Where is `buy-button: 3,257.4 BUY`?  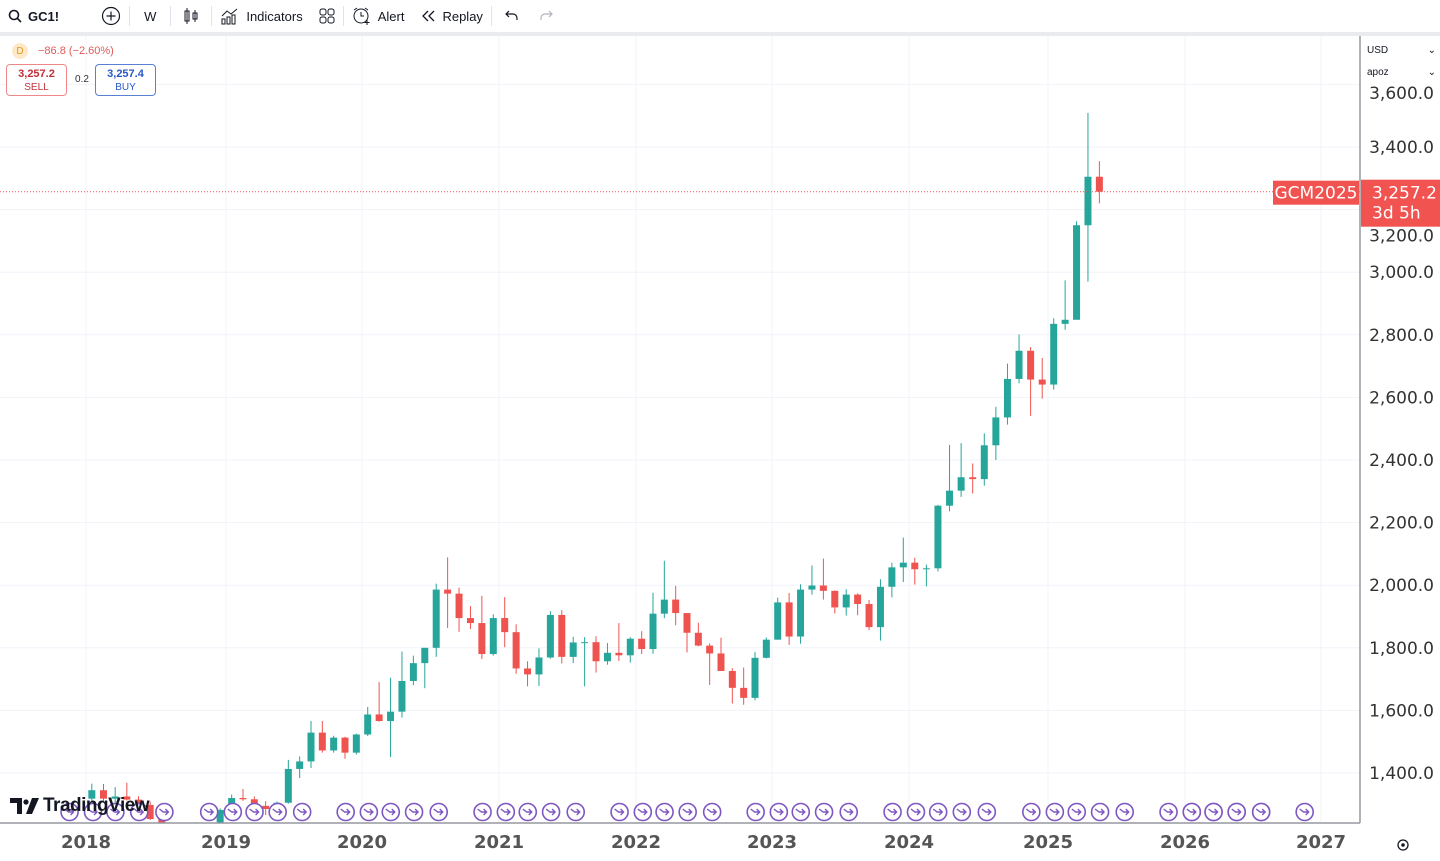 buy-button: 3,257.4 BUY is located at coordinates (125, 80).